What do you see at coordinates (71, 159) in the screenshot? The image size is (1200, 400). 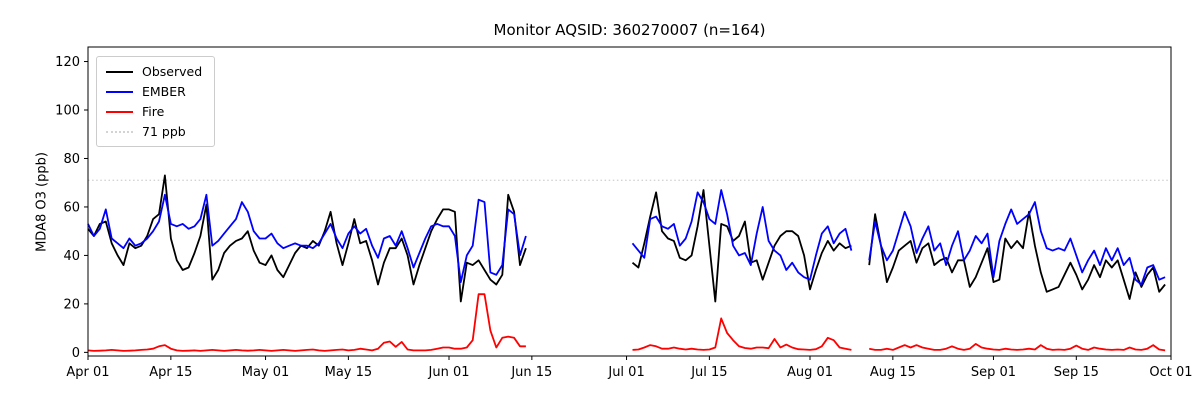 I see `y-axis-tick-label: 80` at bounding box center [71, 159].